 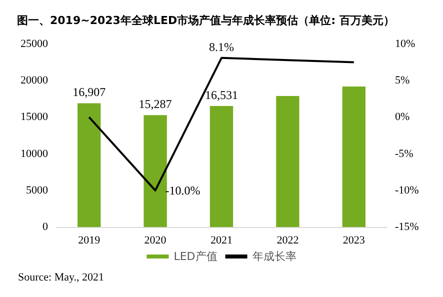 What do you see at coordinates (402, 80) in the screenshot?
I see `y2-tick-label: 5%` at bounding box center [402, 80].